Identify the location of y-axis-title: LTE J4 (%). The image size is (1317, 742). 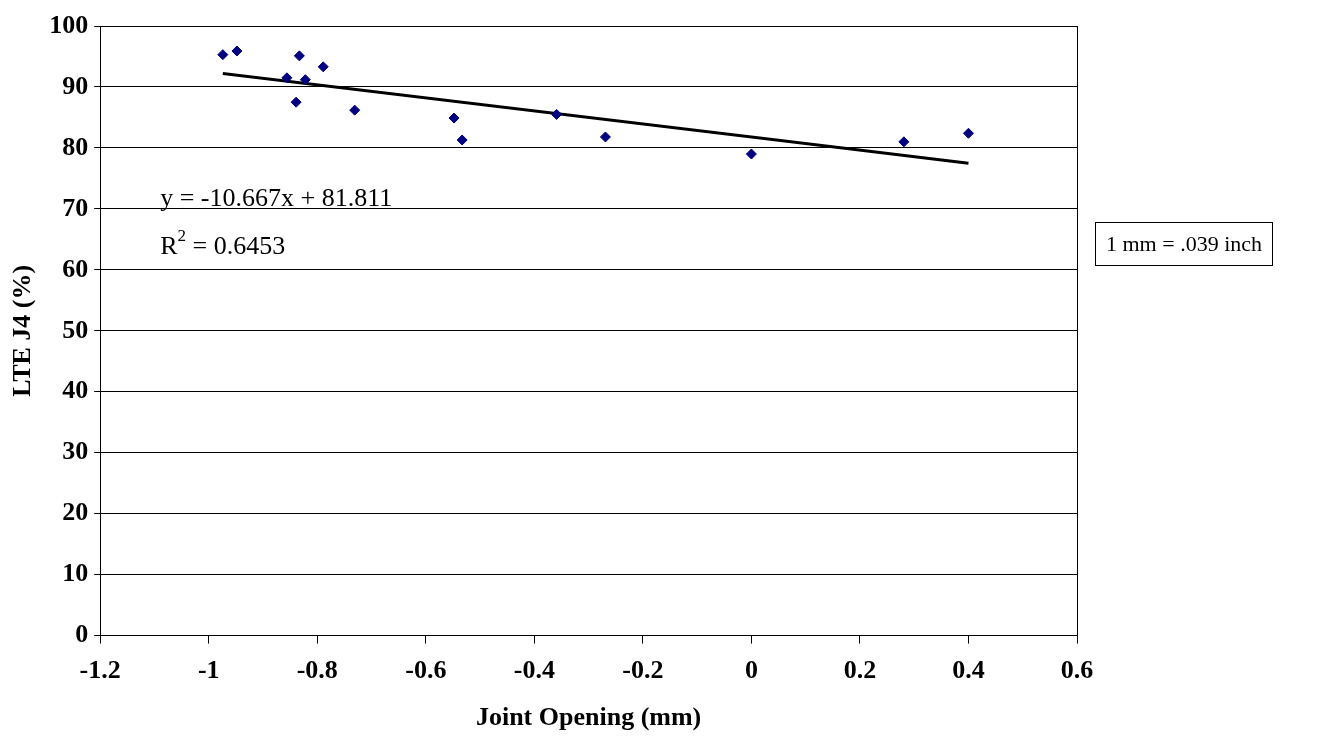
(22, 330).